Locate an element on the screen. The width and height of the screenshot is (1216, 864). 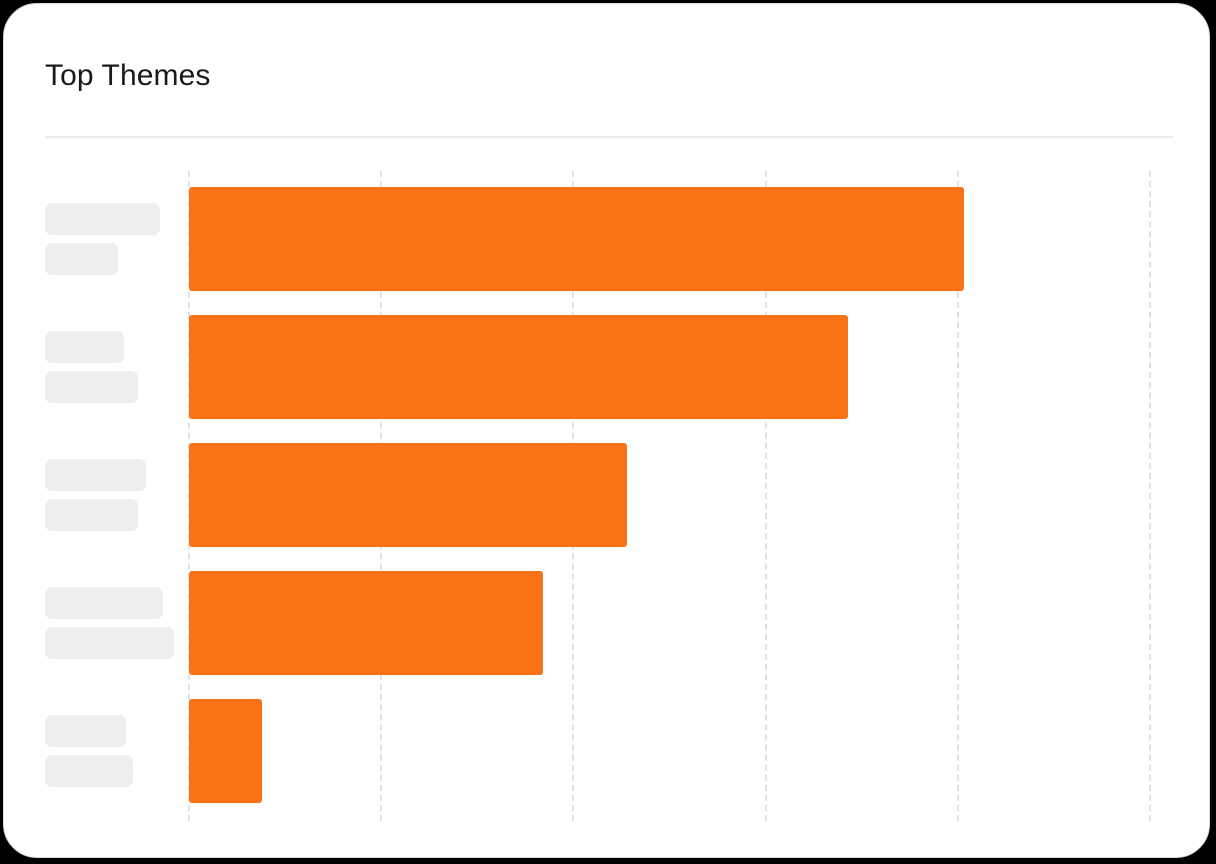
header-divider is located at coordinates (609, 137).